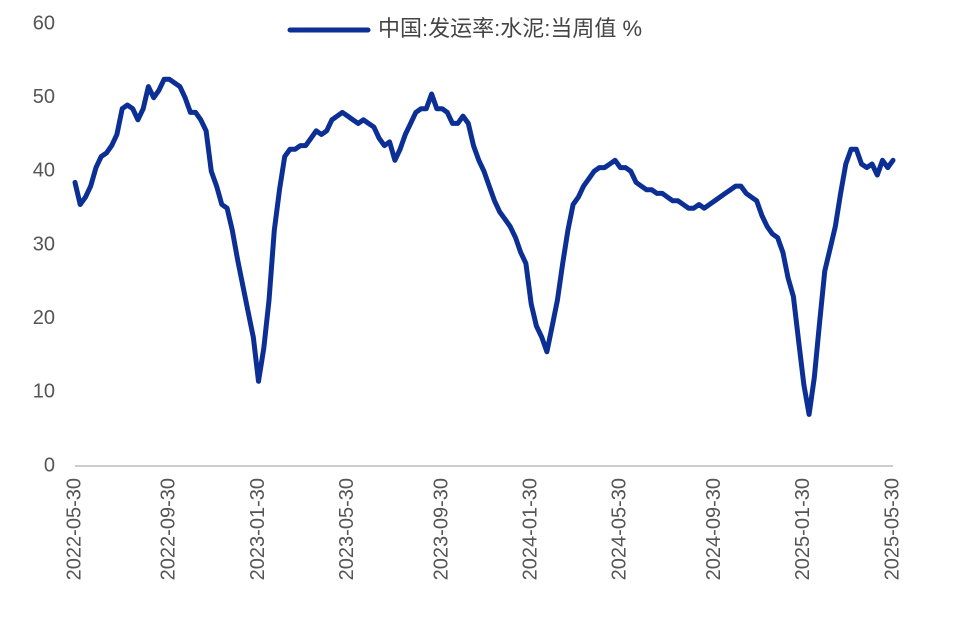  Describe the element at coordinates (714, 529) in the screenshot. I see `x-tick-label: 2024-09-30` at that location.